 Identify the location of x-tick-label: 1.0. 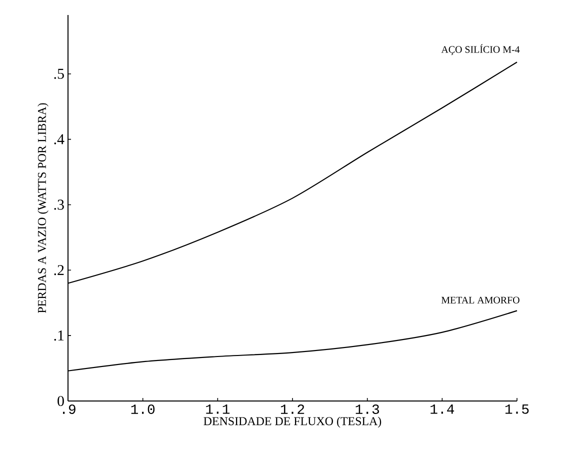
(143, 409).